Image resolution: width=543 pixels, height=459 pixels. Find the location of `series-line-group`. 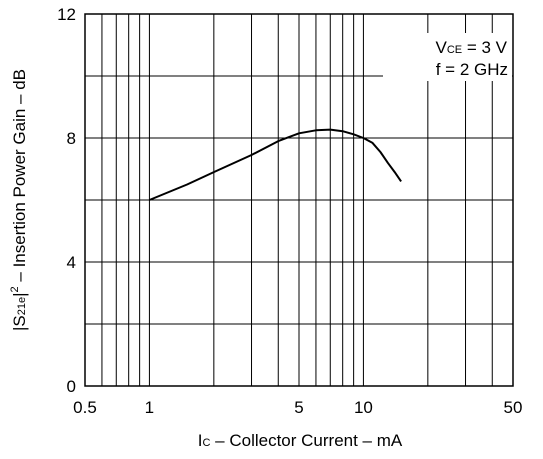

series-line-group is located at coordinates (275, 164).